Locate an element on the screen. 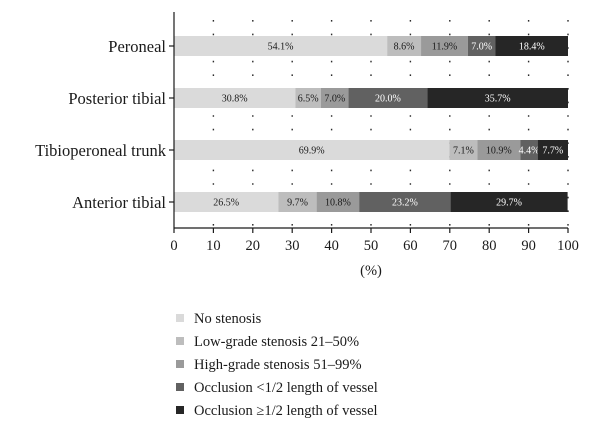 This screenshot has height=443, width=600. x-tick-label: 60 is located at coordinates (410, 246).